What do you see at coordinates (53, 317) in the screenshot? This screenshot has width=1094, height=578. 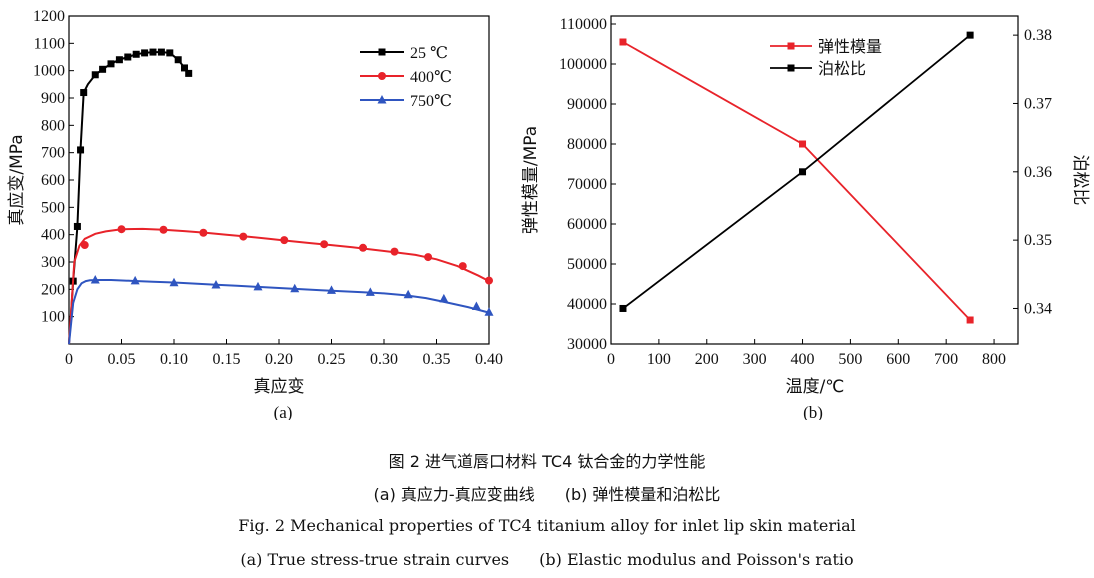 I see `chart-a-ytick-label: 100` at bounding box center [53, 317].